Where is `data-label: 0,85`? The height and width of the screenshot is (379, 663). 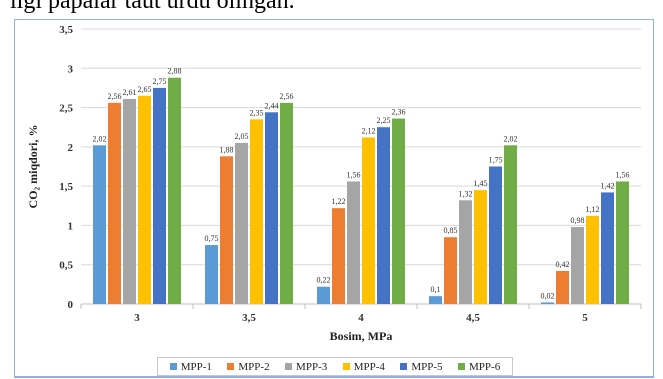
data-label: 0,85 is located at coordinates (451, 230).